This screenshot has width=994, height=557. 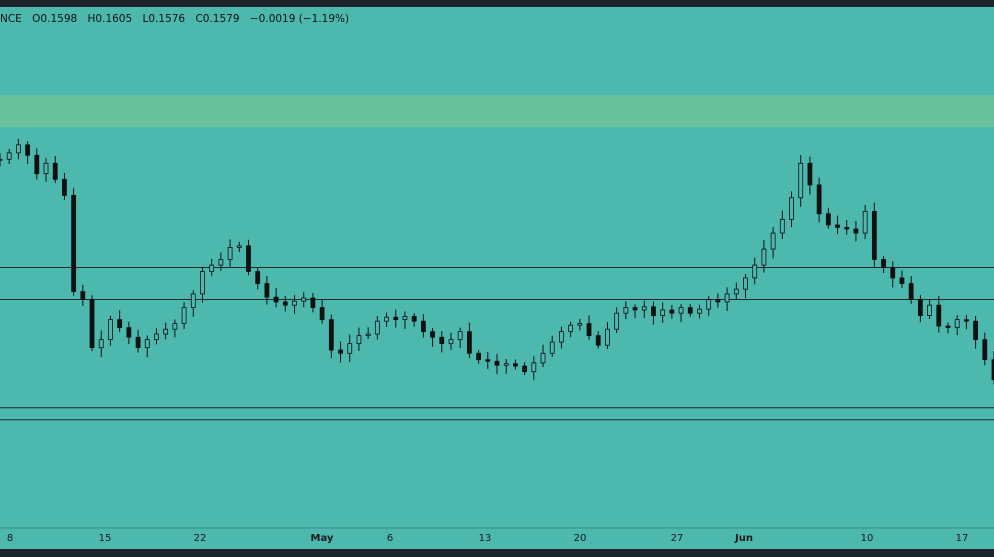 What do you see at coordinates (110, 19) in the screenshot?
I see `high-value: H0.1605` at bounding box center [110, 19].